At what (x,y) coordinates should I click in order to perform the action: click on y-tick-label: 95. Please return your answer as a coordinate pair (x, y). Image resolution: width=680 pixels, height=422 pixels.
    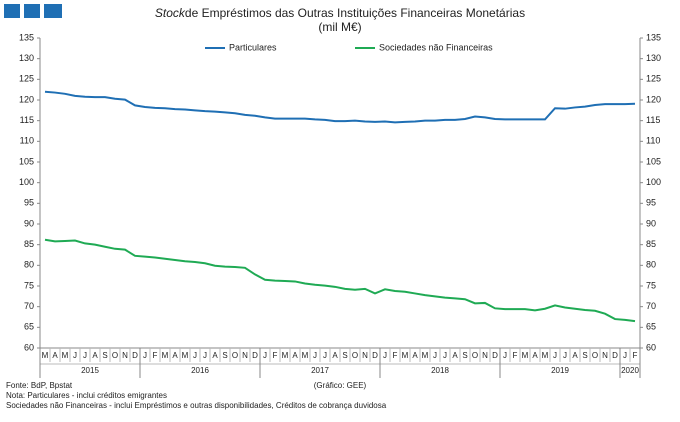
    Looking at the image, I should click on (29, 203).